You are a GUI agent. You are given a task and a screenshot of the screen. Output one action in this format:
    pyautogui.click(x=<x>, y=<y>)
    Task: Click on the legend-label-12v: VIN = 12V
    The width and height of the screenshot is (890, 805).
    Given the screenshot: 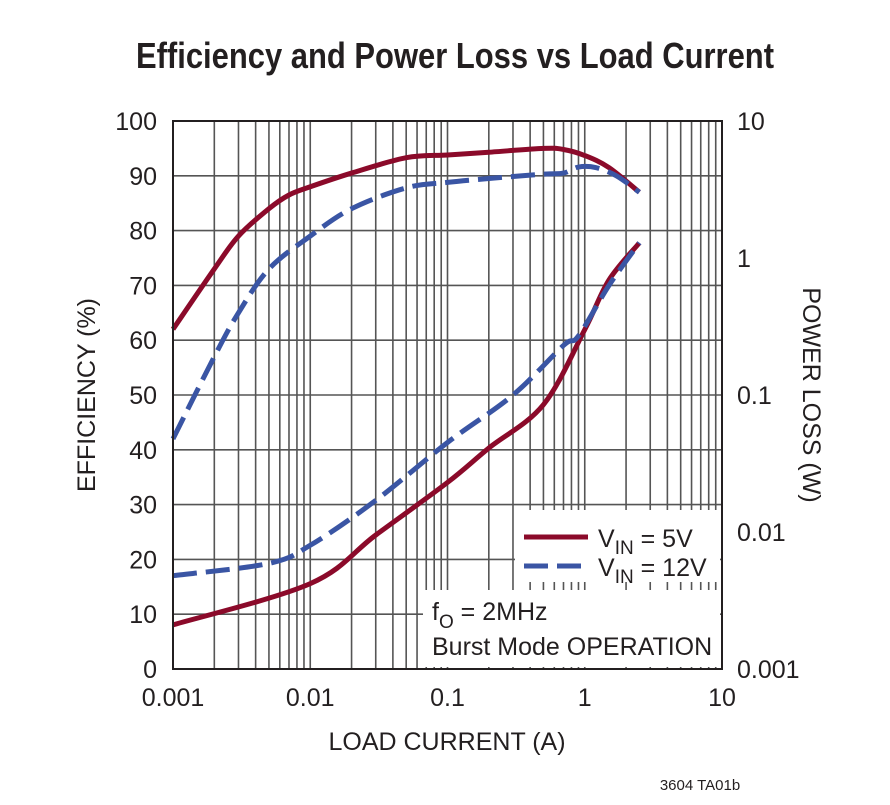 What is the action you would take?
    pyautogui.click(x=652, y=571)
    